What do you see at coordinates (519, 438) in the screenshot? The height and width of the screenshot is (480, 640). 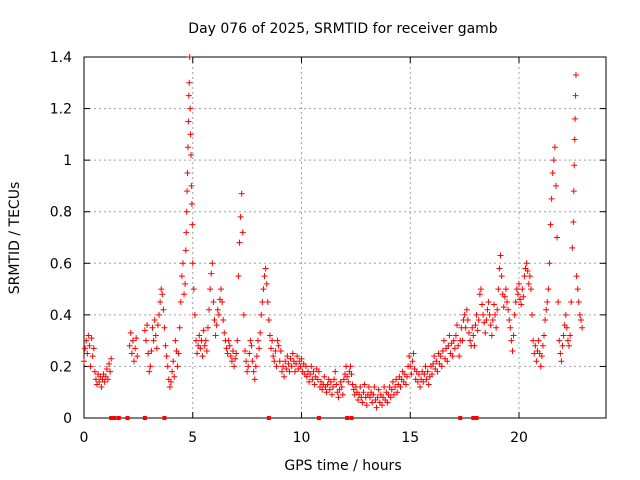 I see `x-tick-label: 20` at bounding box center [519, 438].